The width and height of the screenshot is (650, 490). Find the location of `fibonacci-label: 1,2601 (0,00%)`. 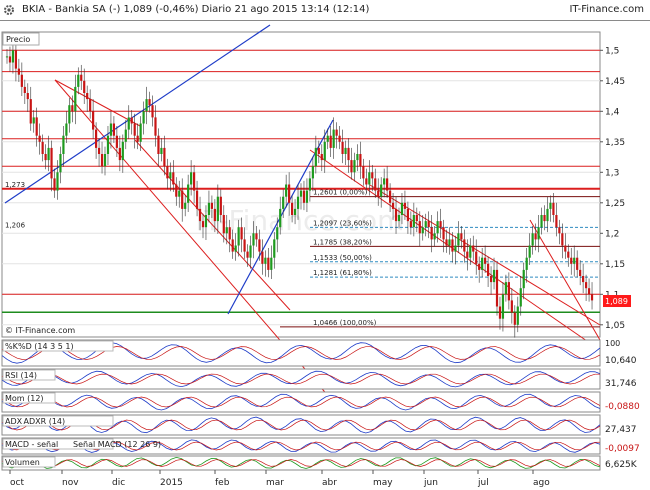

fibonacci-label: 1,2601 (0,00%) is located at coordinates (340, 193).